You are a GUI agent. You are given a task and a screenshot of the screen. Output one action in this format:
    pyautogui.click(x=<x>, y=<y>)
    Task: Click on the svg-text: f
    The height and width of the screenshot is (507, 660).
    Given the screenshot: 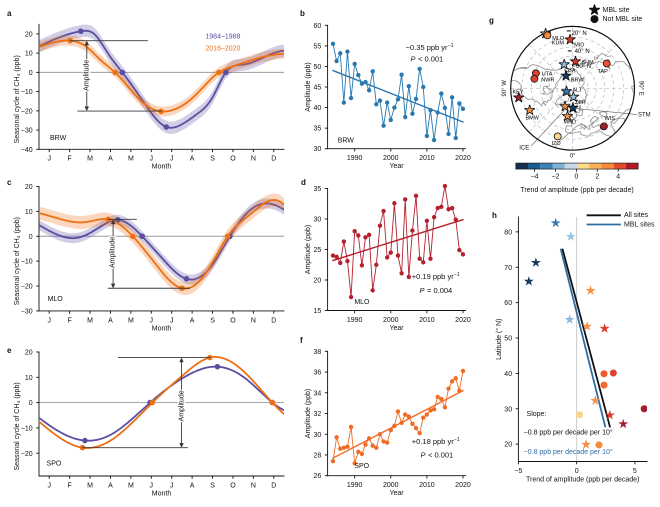 What is the action you would take?
    pyautogui.click(x=301, y=340)
    